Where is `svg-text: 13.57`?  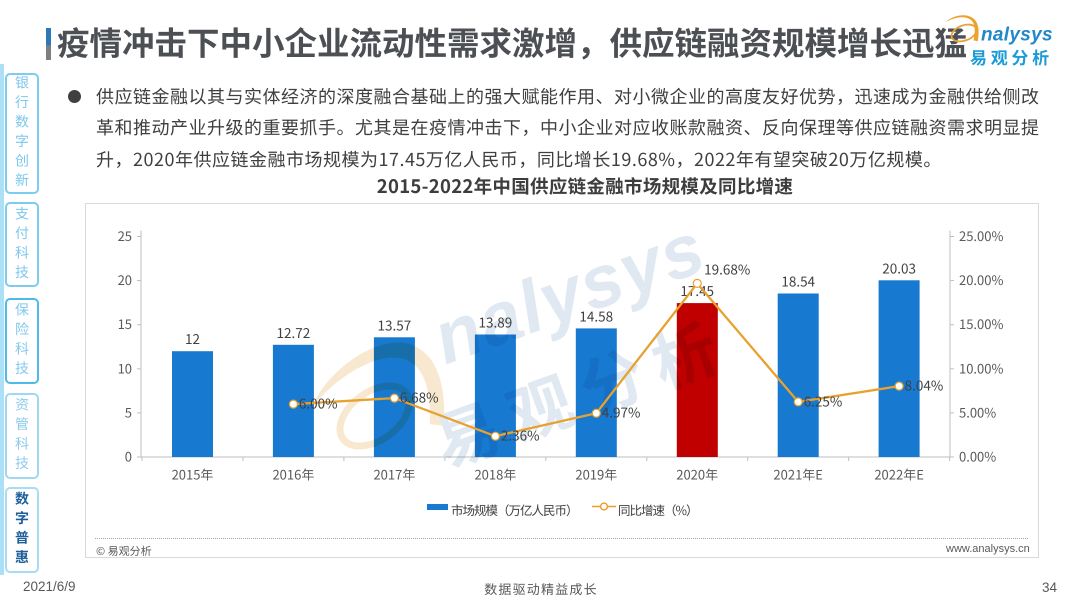 svg-text: 13.57 is located at coordinates (395, 324).